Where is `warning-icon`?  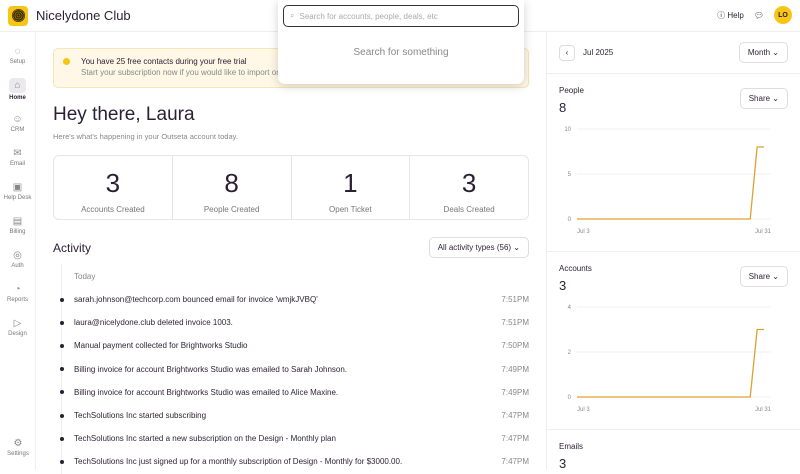 warning-icon is located at coordinates (66, 61).